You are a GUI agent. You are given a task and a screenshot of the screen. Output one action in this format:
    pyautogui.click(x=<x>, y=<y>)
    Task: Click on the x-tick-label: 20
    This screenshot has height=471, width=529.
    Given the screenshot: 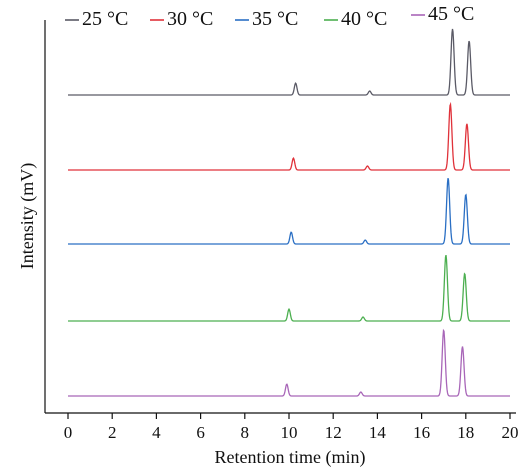 What is the action you would take?
    pyautogui.click(x=510, y=432)
    